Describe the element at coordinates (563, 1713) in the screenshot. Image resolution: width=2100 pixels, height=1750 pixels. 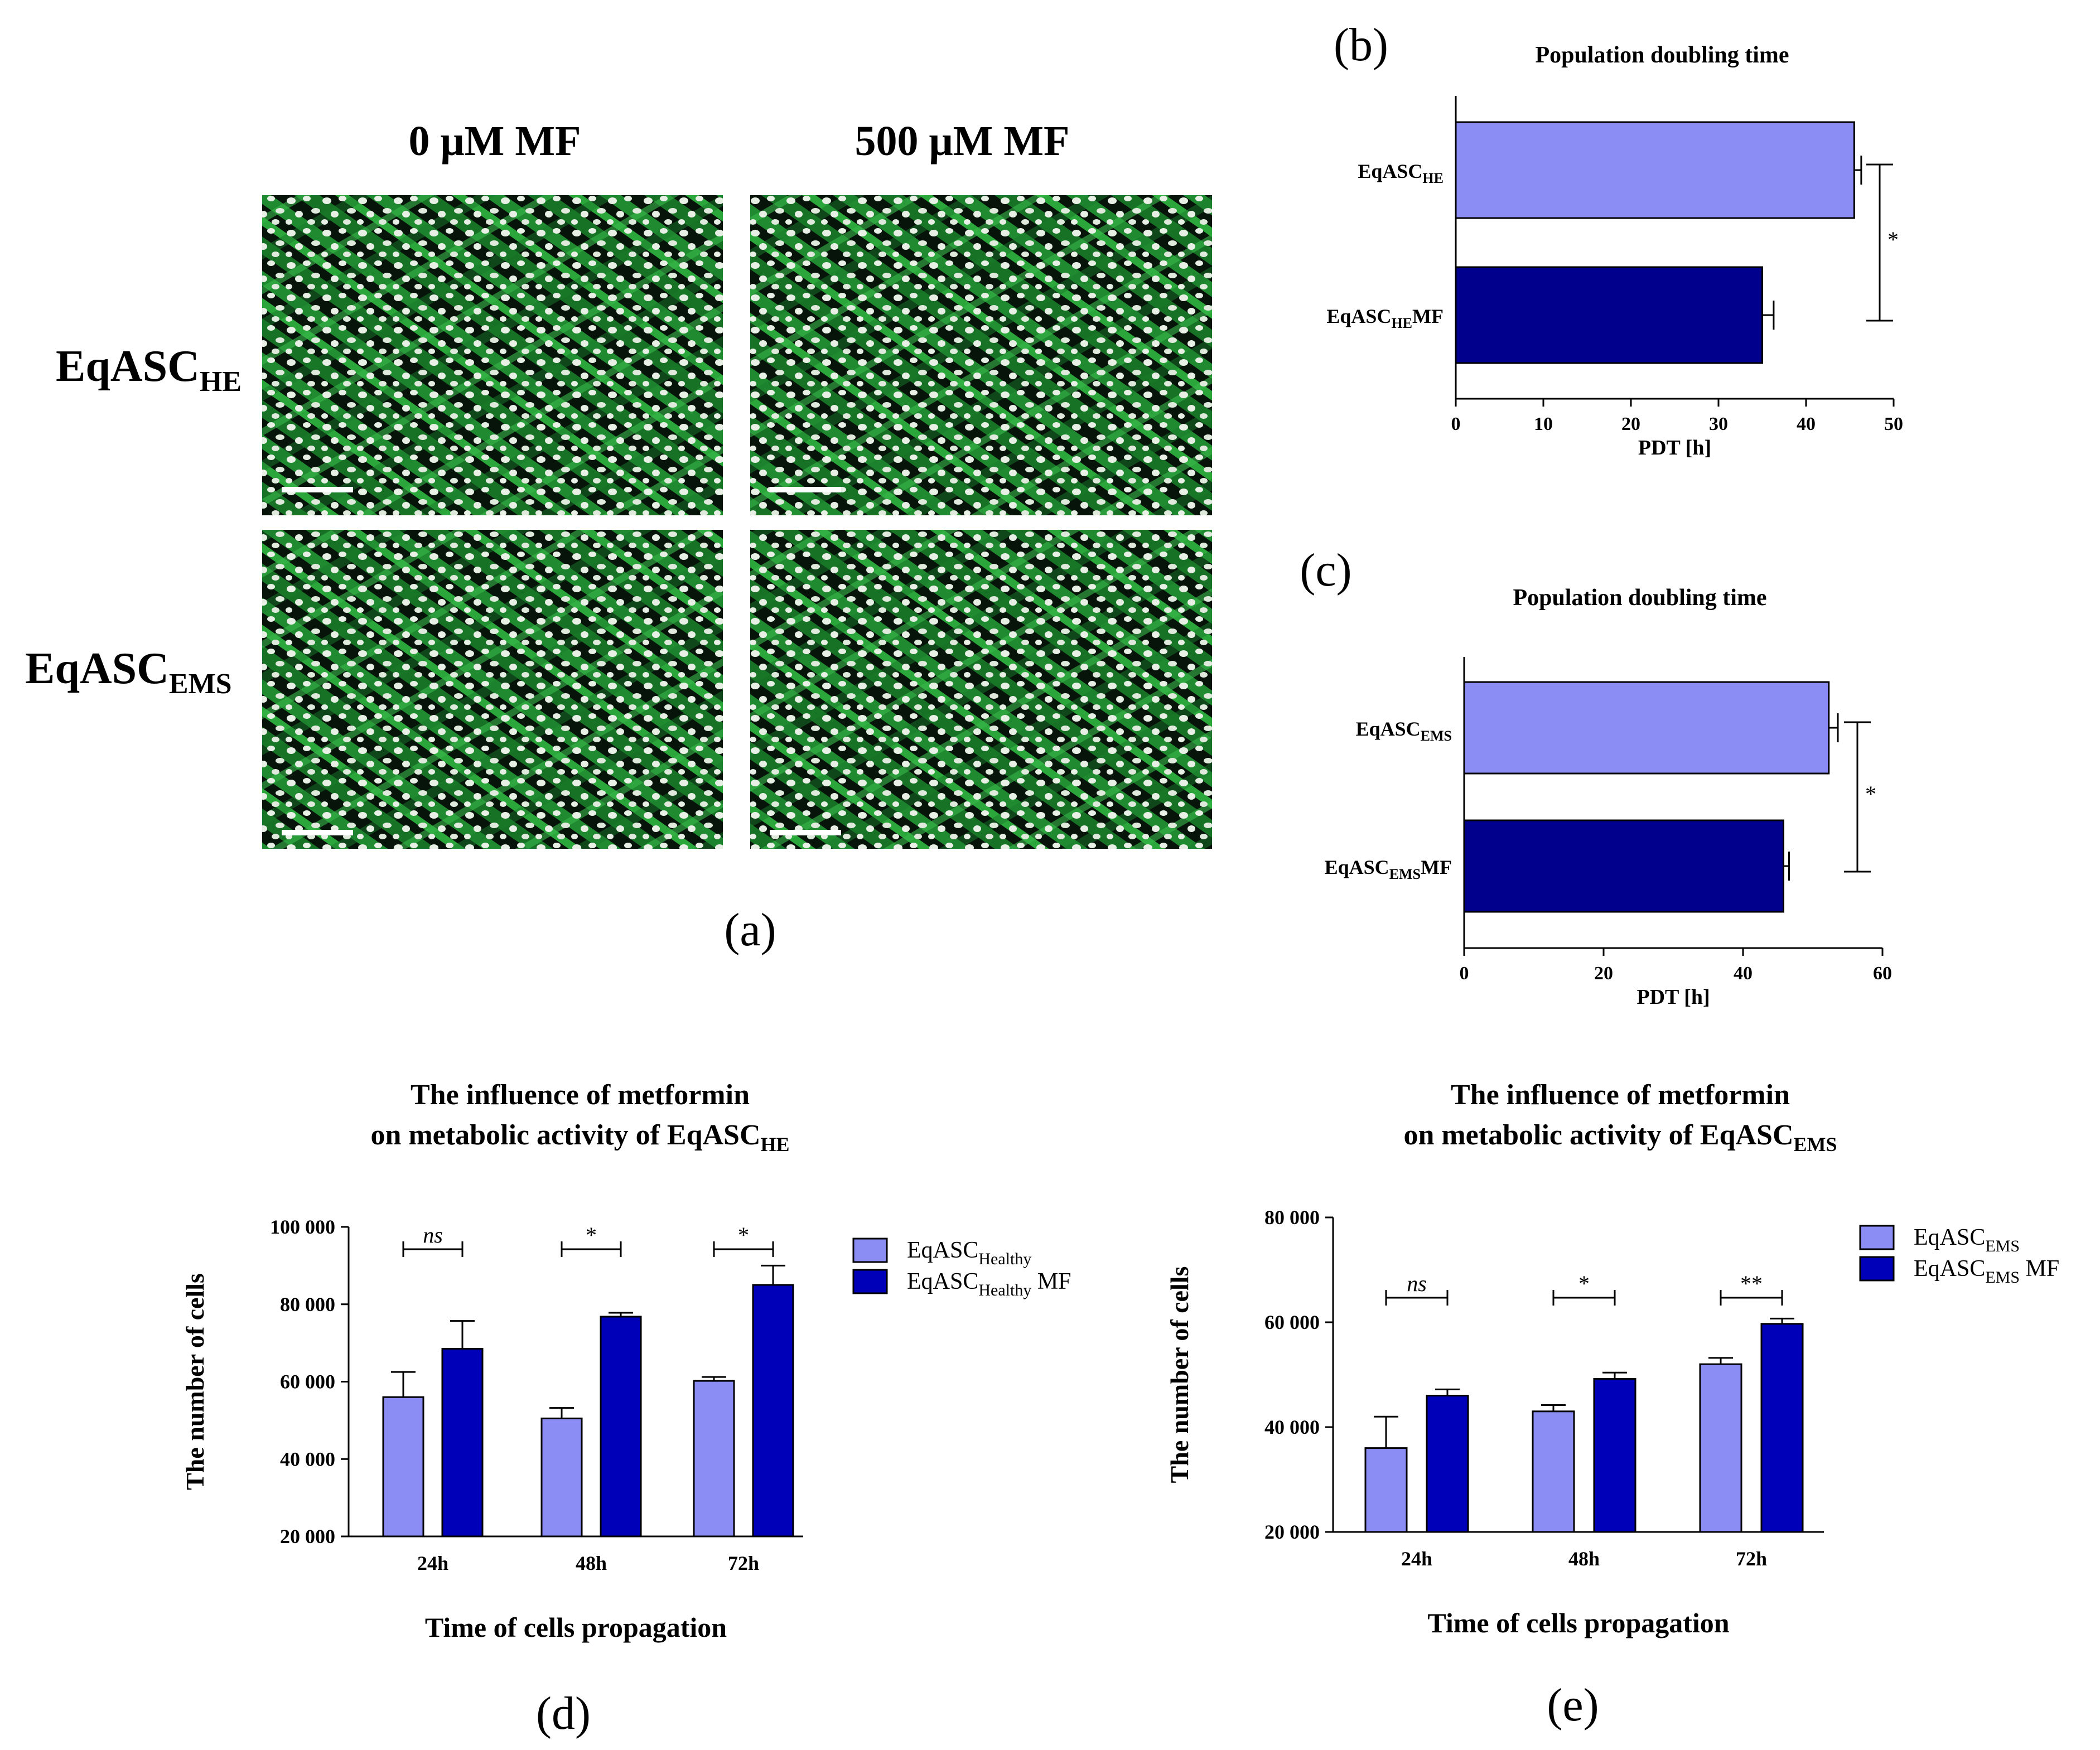
I see `panel-label: (d)` at that location.